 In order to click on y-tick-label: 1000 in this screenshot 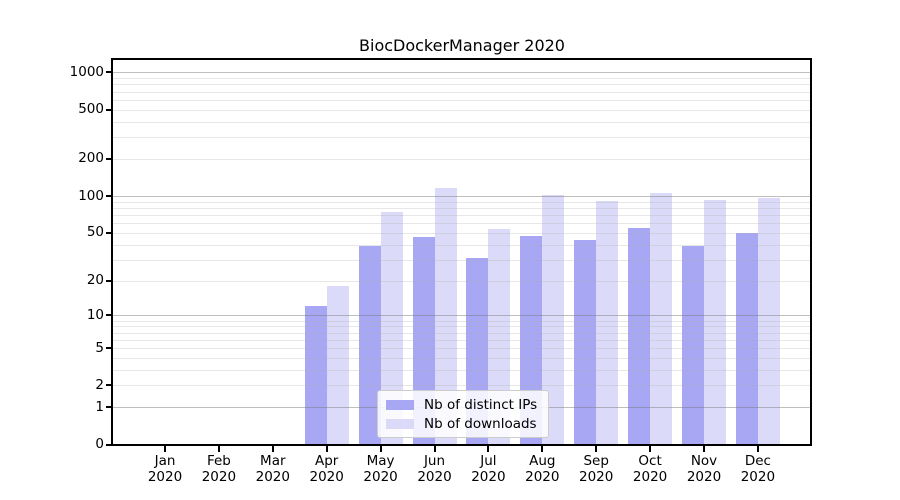, I will do `click(86, 71)`.